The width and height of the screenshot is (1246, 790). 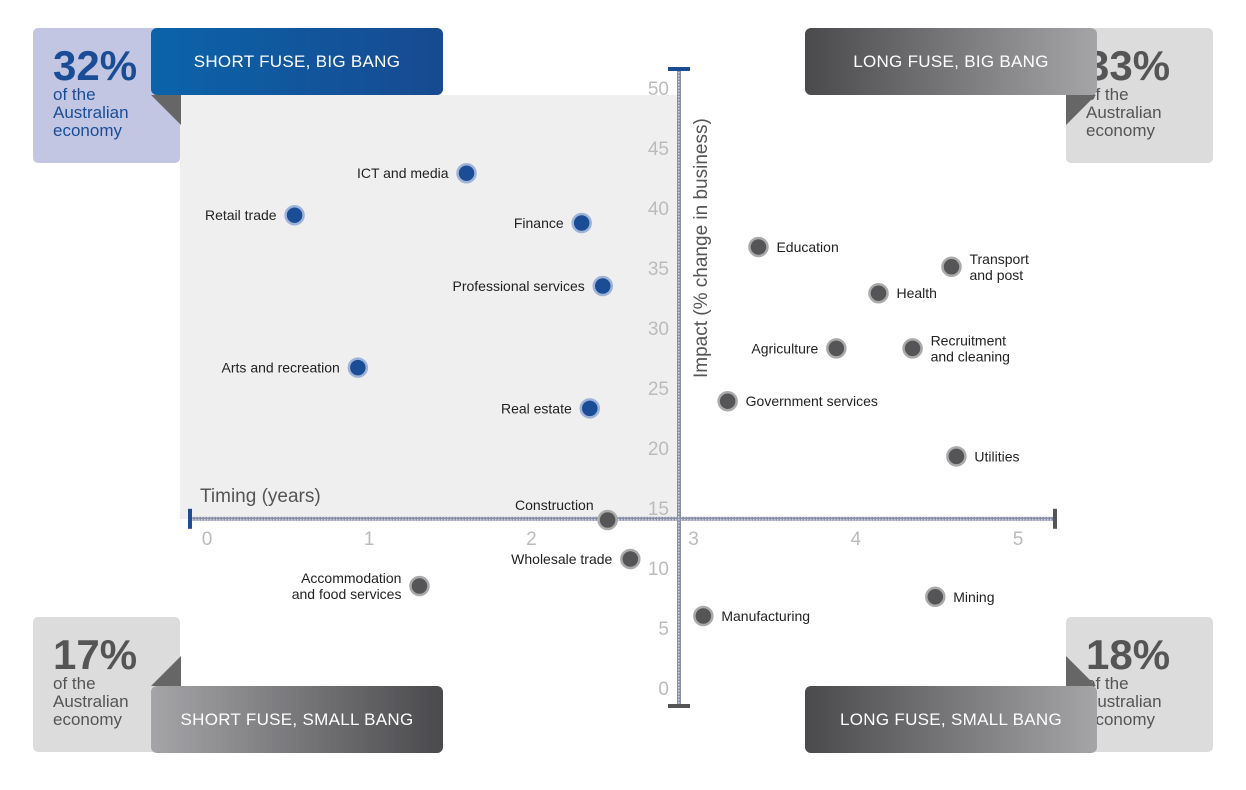 What do you see at coordinates (951, 61) in the screenshot?
I see `banner-long-big: LONG FUSE, BIG BANG` at bounding box center [951, 61].